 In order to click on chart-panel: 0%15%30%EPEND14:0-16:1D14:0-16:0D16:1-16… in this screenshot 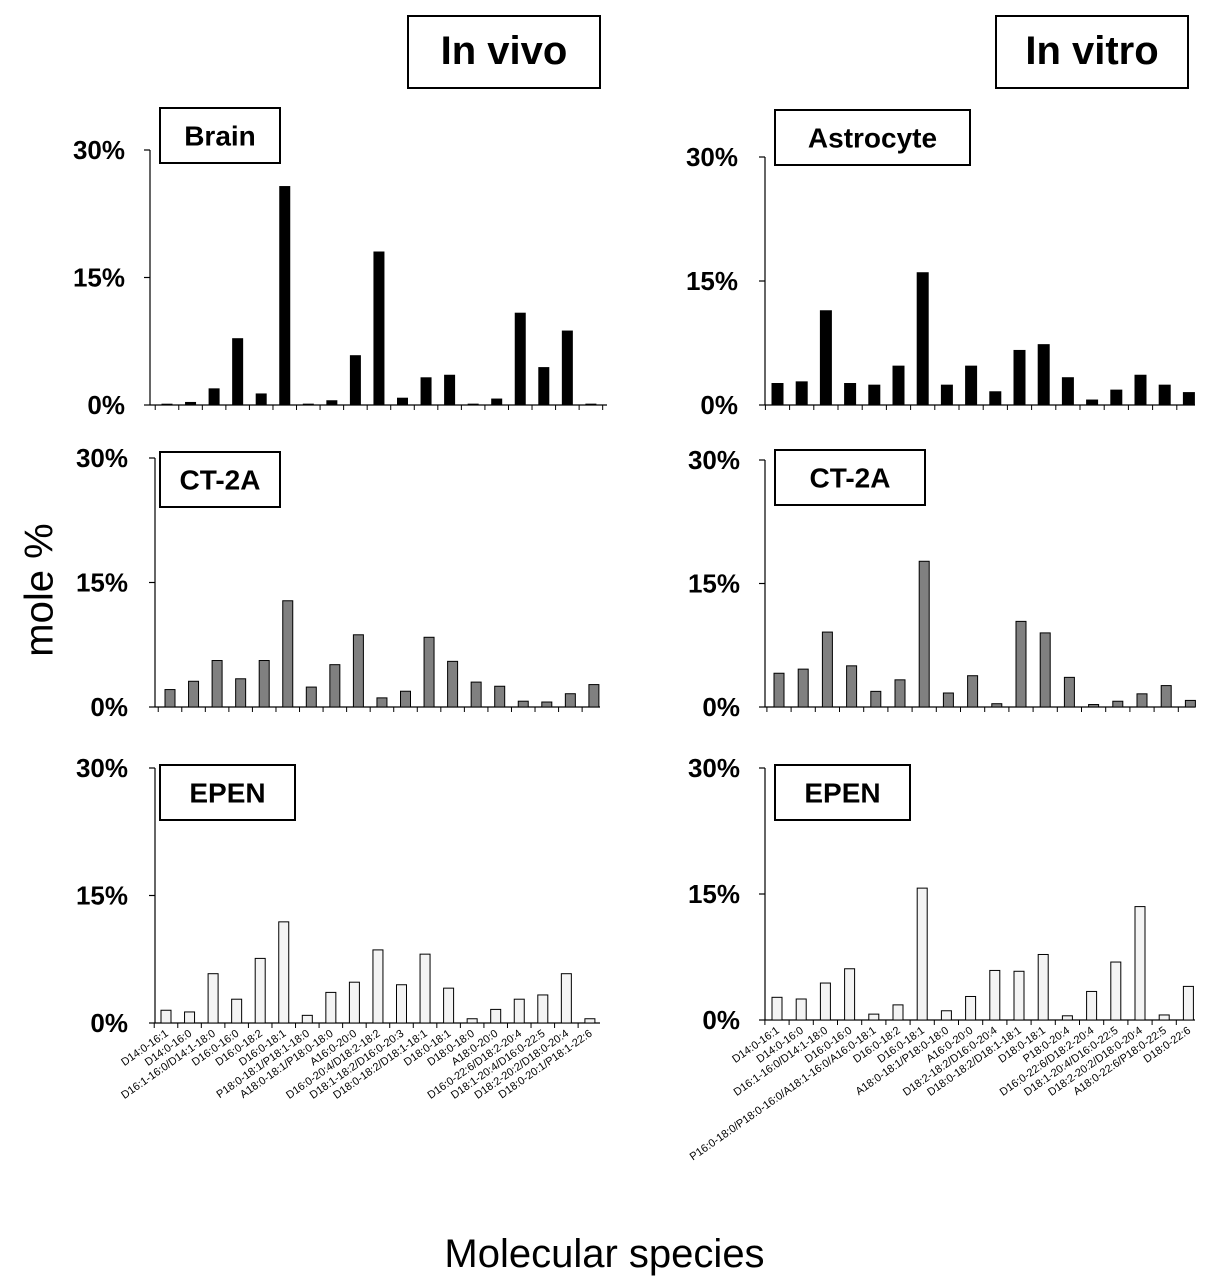, I will do `click(338, 927)`.